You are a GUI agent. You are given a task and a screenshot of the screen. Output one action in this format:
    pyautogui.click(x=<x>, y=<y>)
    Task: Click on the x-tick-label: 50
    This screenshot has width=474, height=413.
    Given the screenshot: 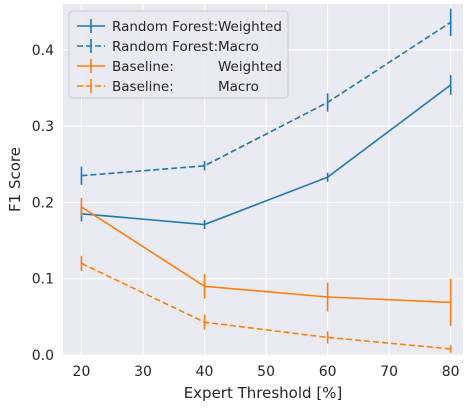 What is the action you would take?
    pyautogui.click(x=266, y=372)
    